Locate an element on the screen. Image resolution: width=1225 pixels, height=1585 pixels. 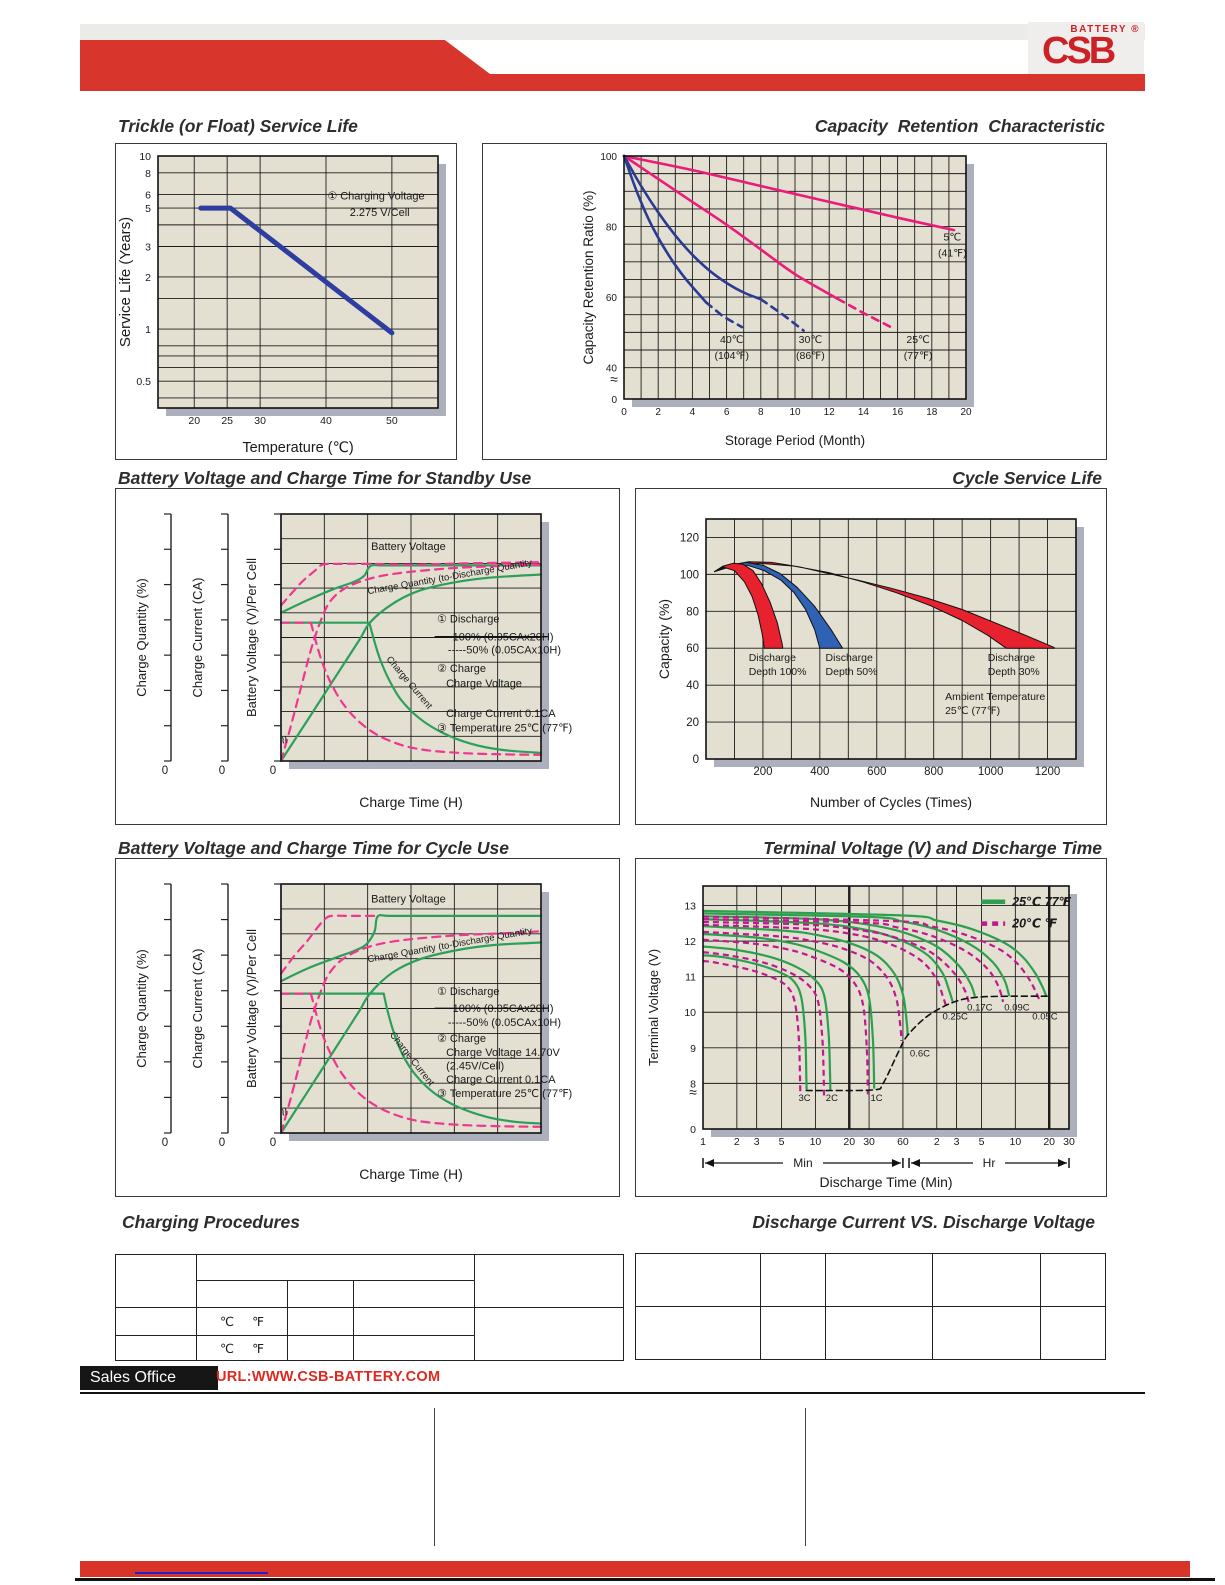
svg-text: 30 is located at coordinates (869, 1142).